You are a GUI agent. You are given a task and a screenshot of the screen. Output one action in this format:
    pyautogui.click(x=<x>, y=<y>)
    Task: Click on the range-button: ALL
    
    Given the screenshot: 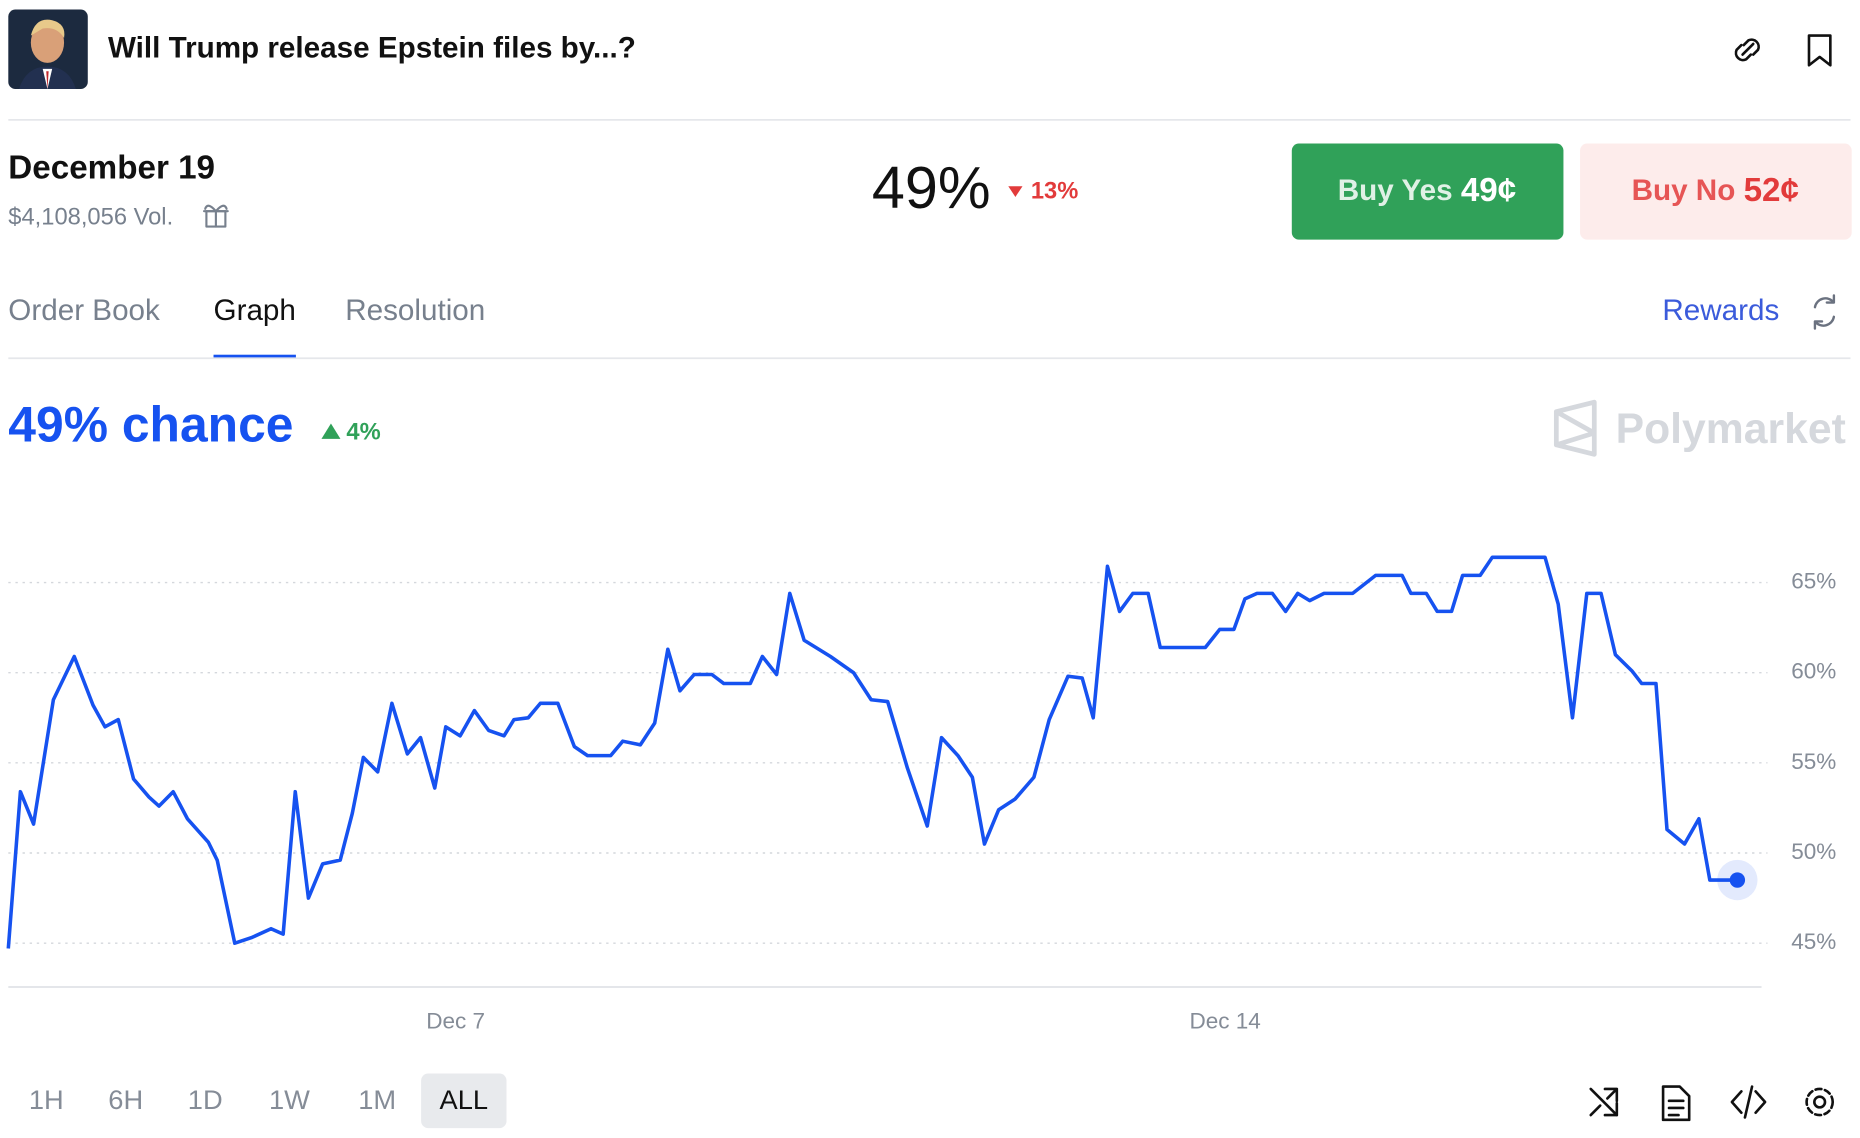 What is the action you would take?
    pyautogui.click(x=464, y=1099)
    